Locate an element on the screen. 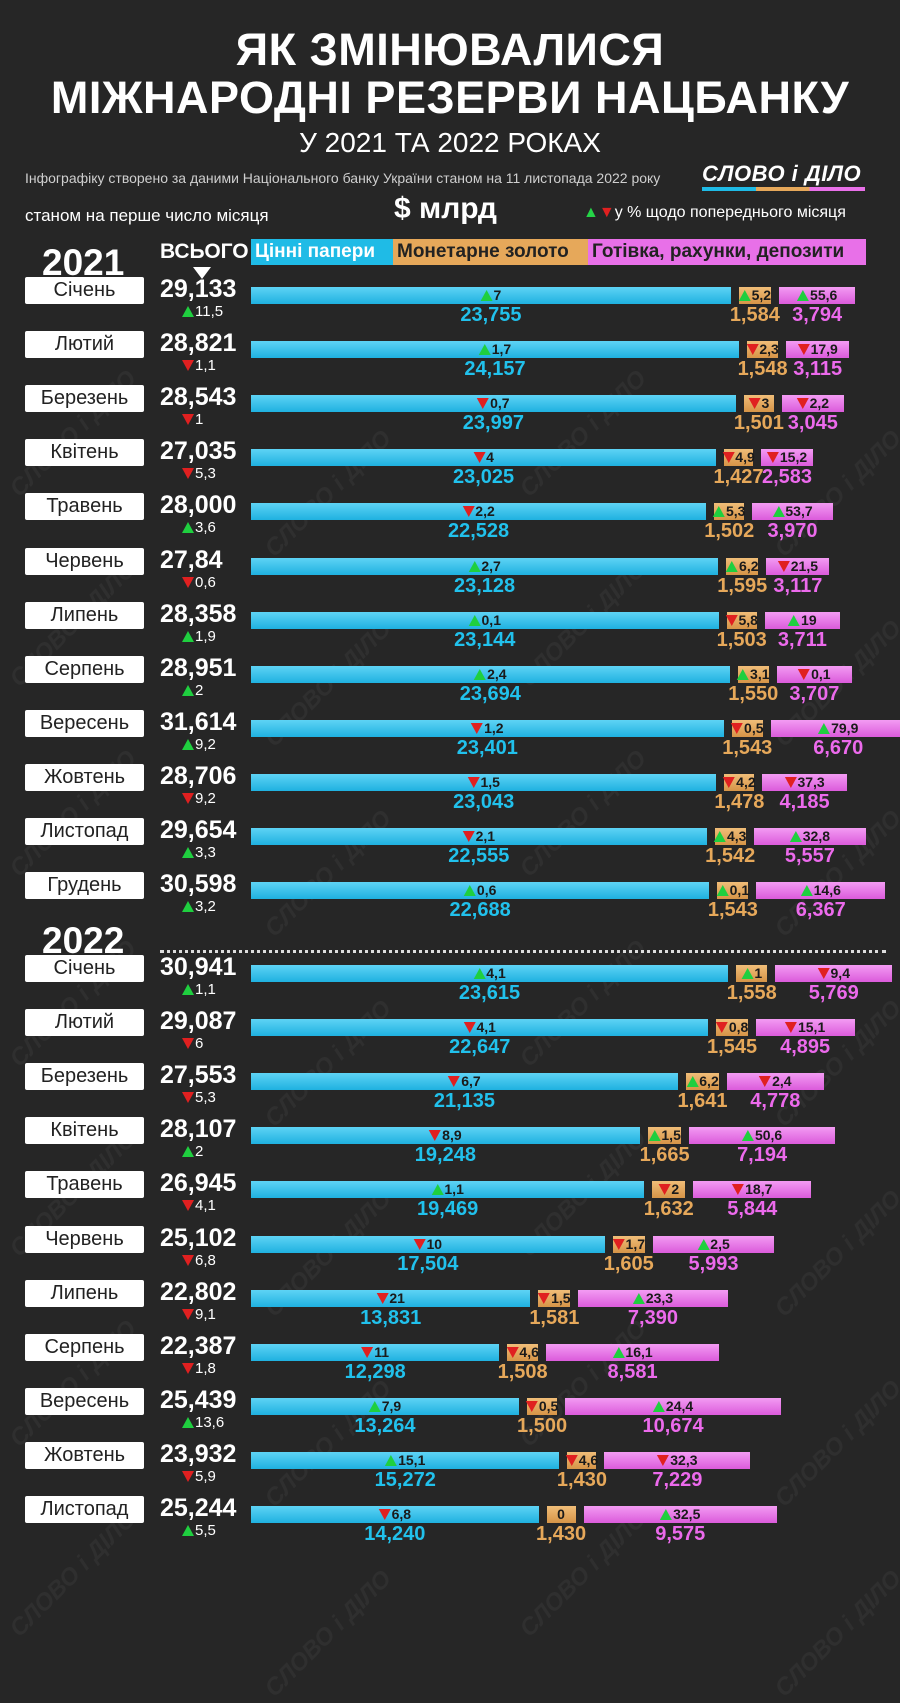  securities-change-text: 2,1 is located at coordinates (485, 836).